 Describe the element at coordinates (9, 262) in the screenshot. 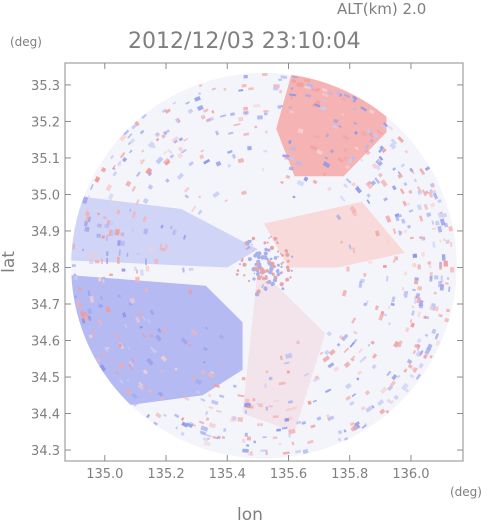

I see `y-axis-title: lat` at that location.